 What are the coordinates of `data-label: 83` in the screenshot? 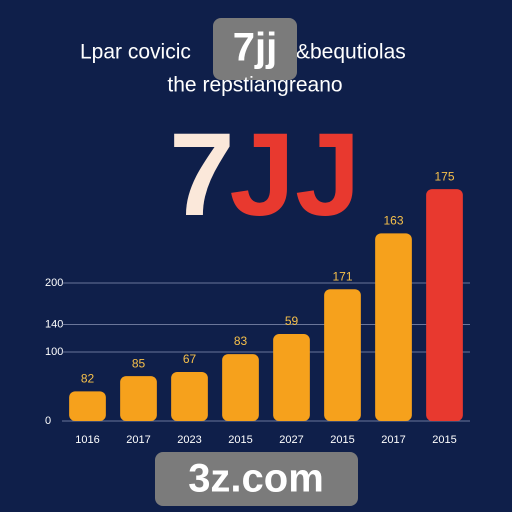 It's located at (241, 341).